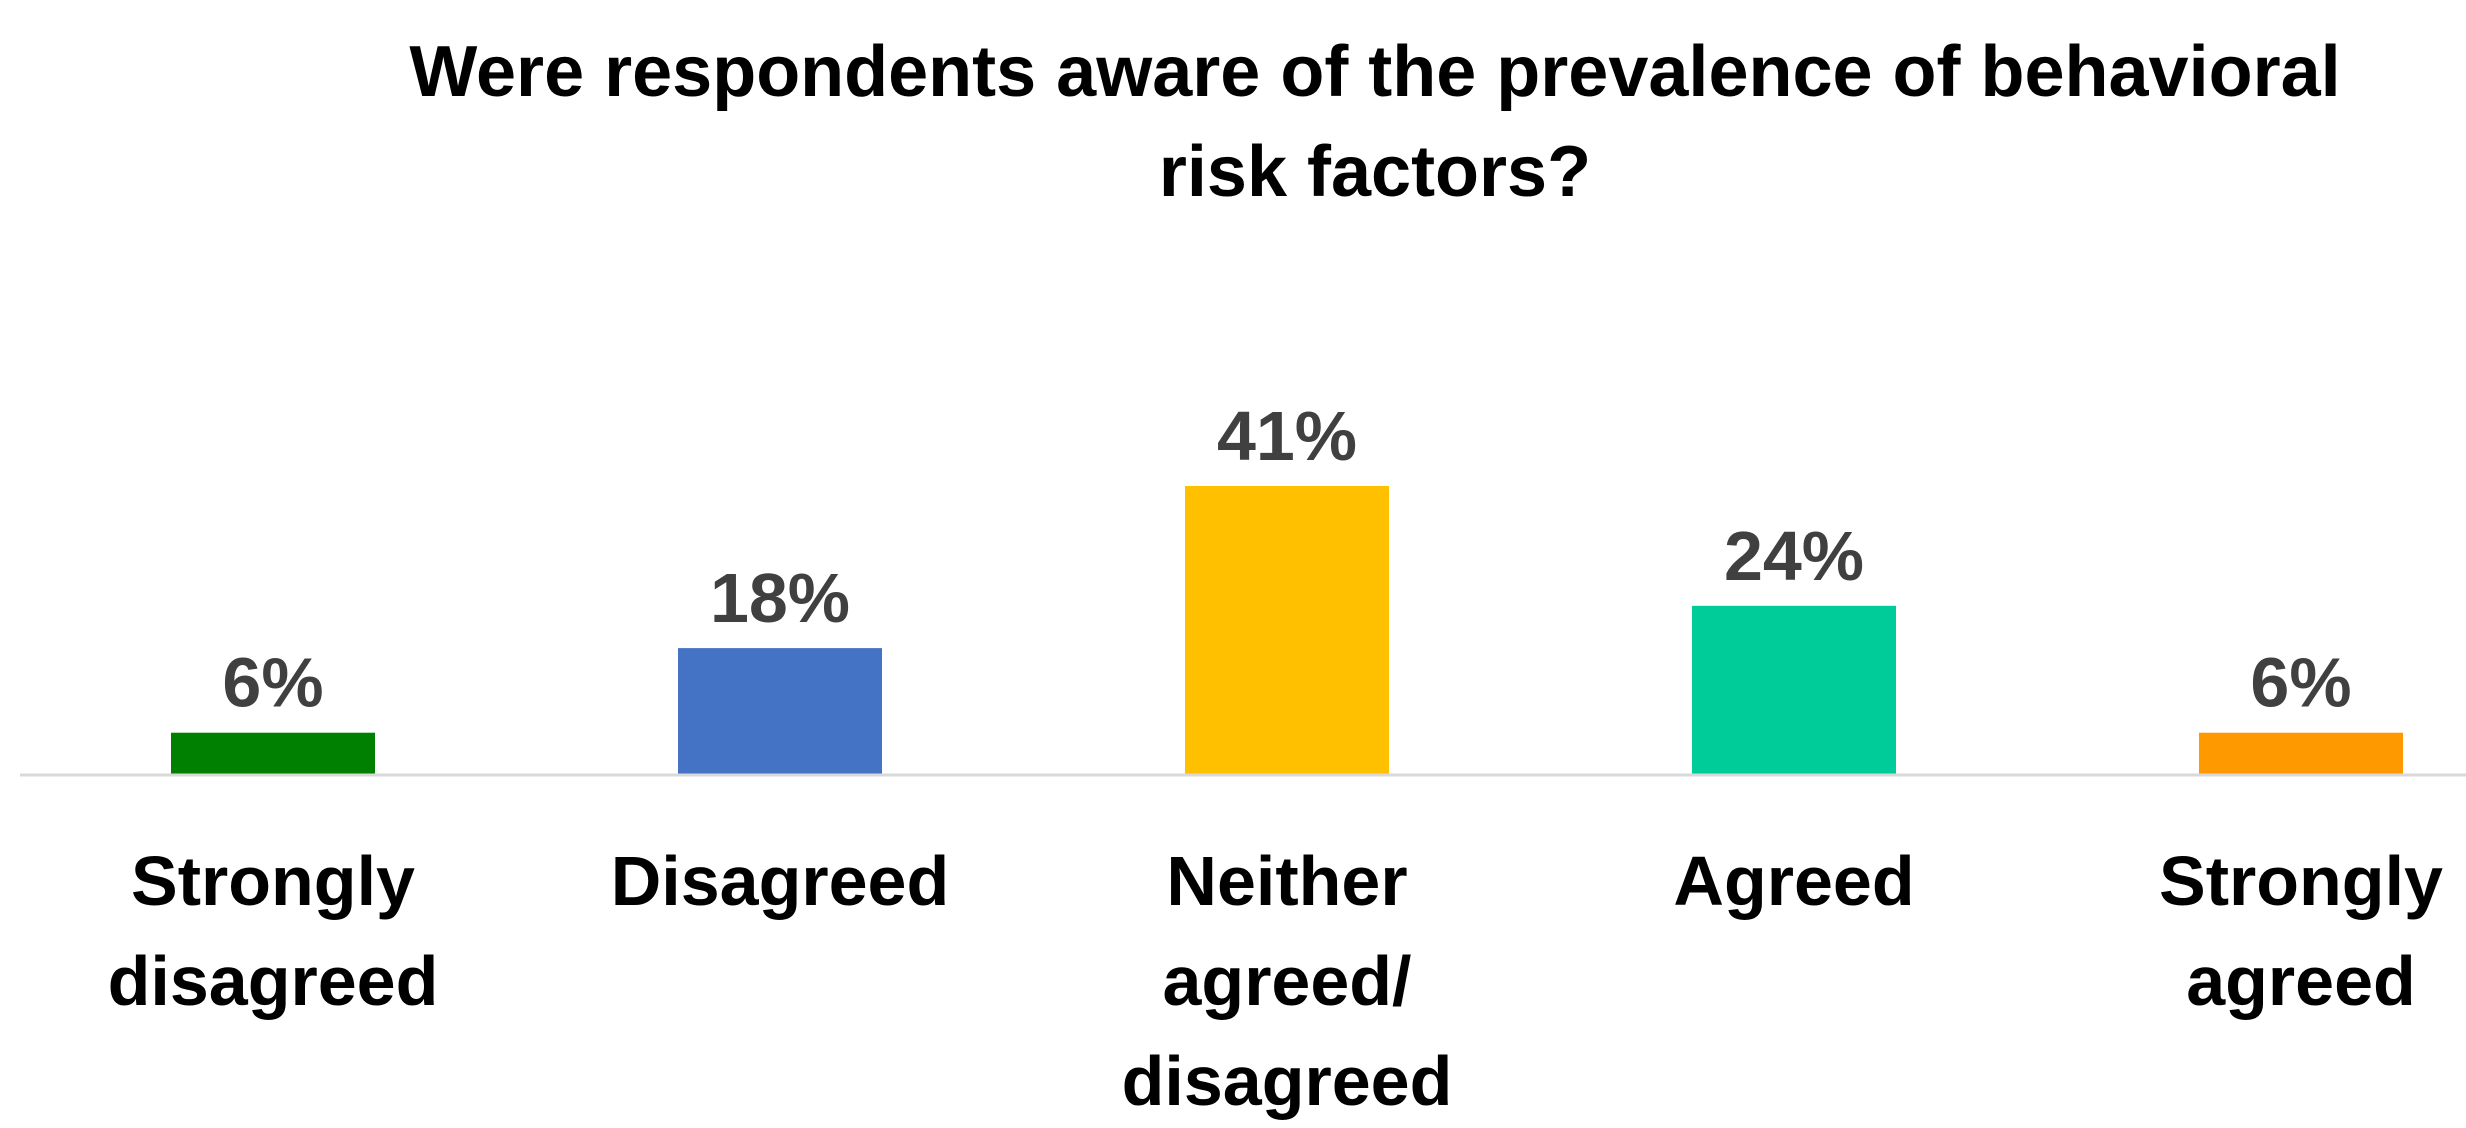 Image resolution: width=2466 pixels, height=1128 pixels. I want to click on category-label-5-line-2: agreed, so click(2301, 981).